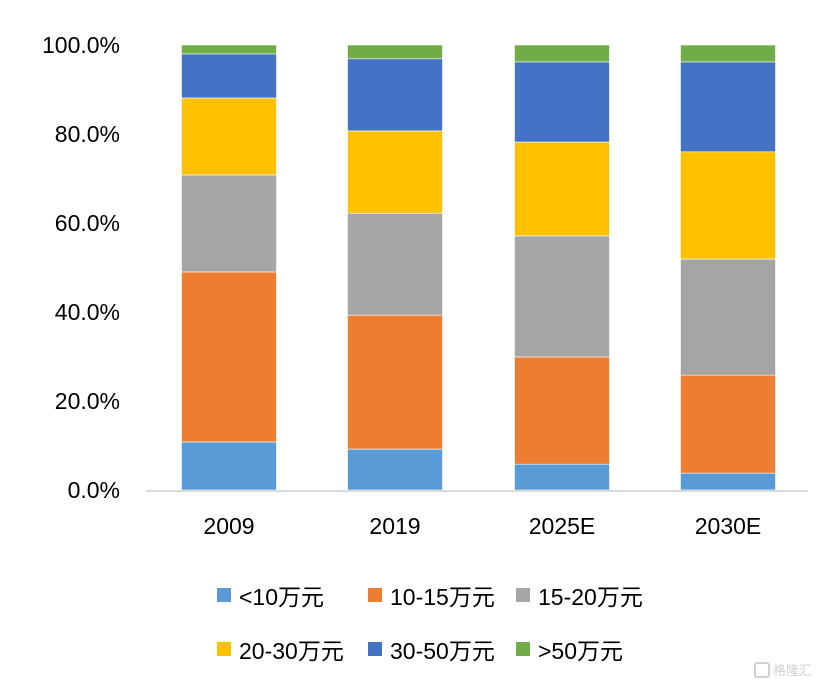 This screenshot has width=832, height=690. Describe the element at coordinates (394, 526) in the screenshot. I see `x-tick-label: 2019` at that location.